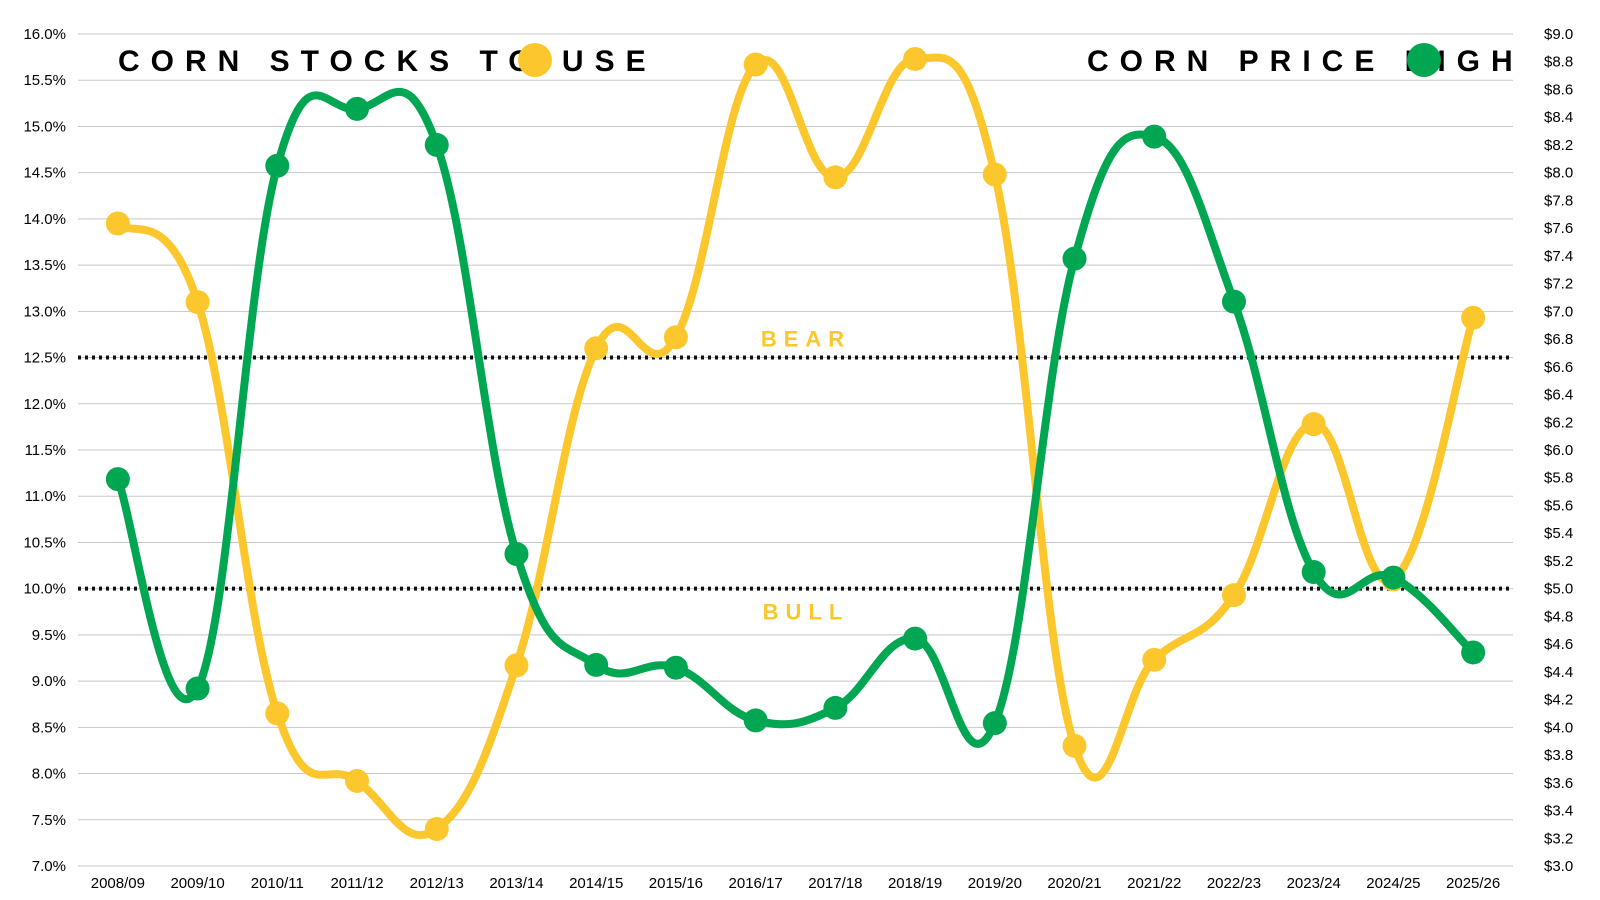 This screenshot has height=900, width=1600. Describe the element at coordinates (44, 219) in the screenshot. I see `left-tick-label: 14.0%` at that location.